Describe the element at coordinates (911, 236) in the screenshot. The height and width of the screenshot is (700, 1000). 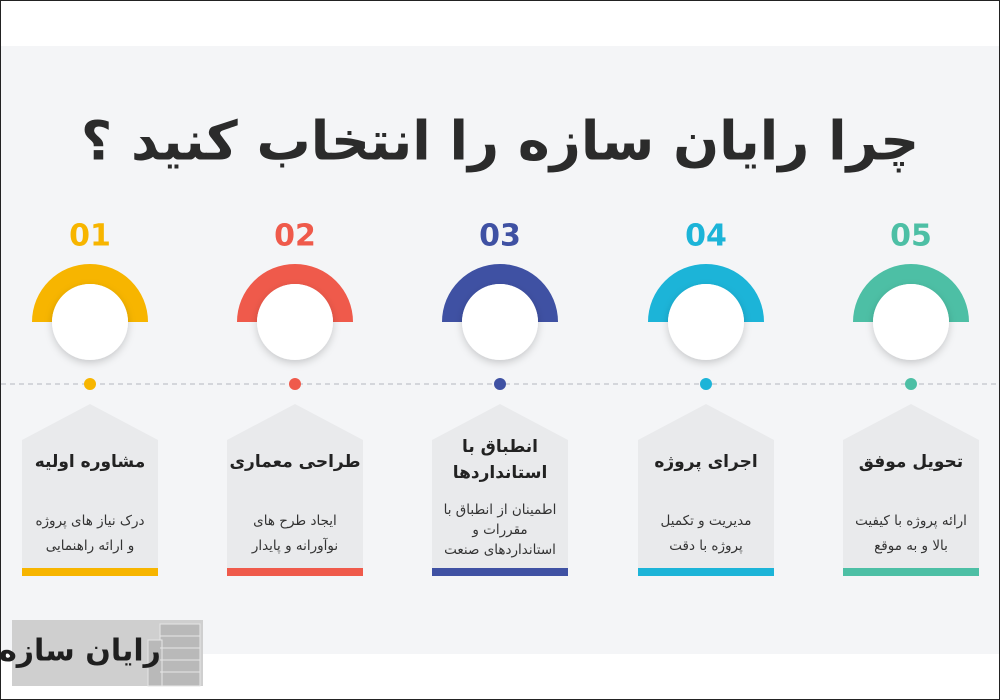
I see `step-number: 05` at that location.